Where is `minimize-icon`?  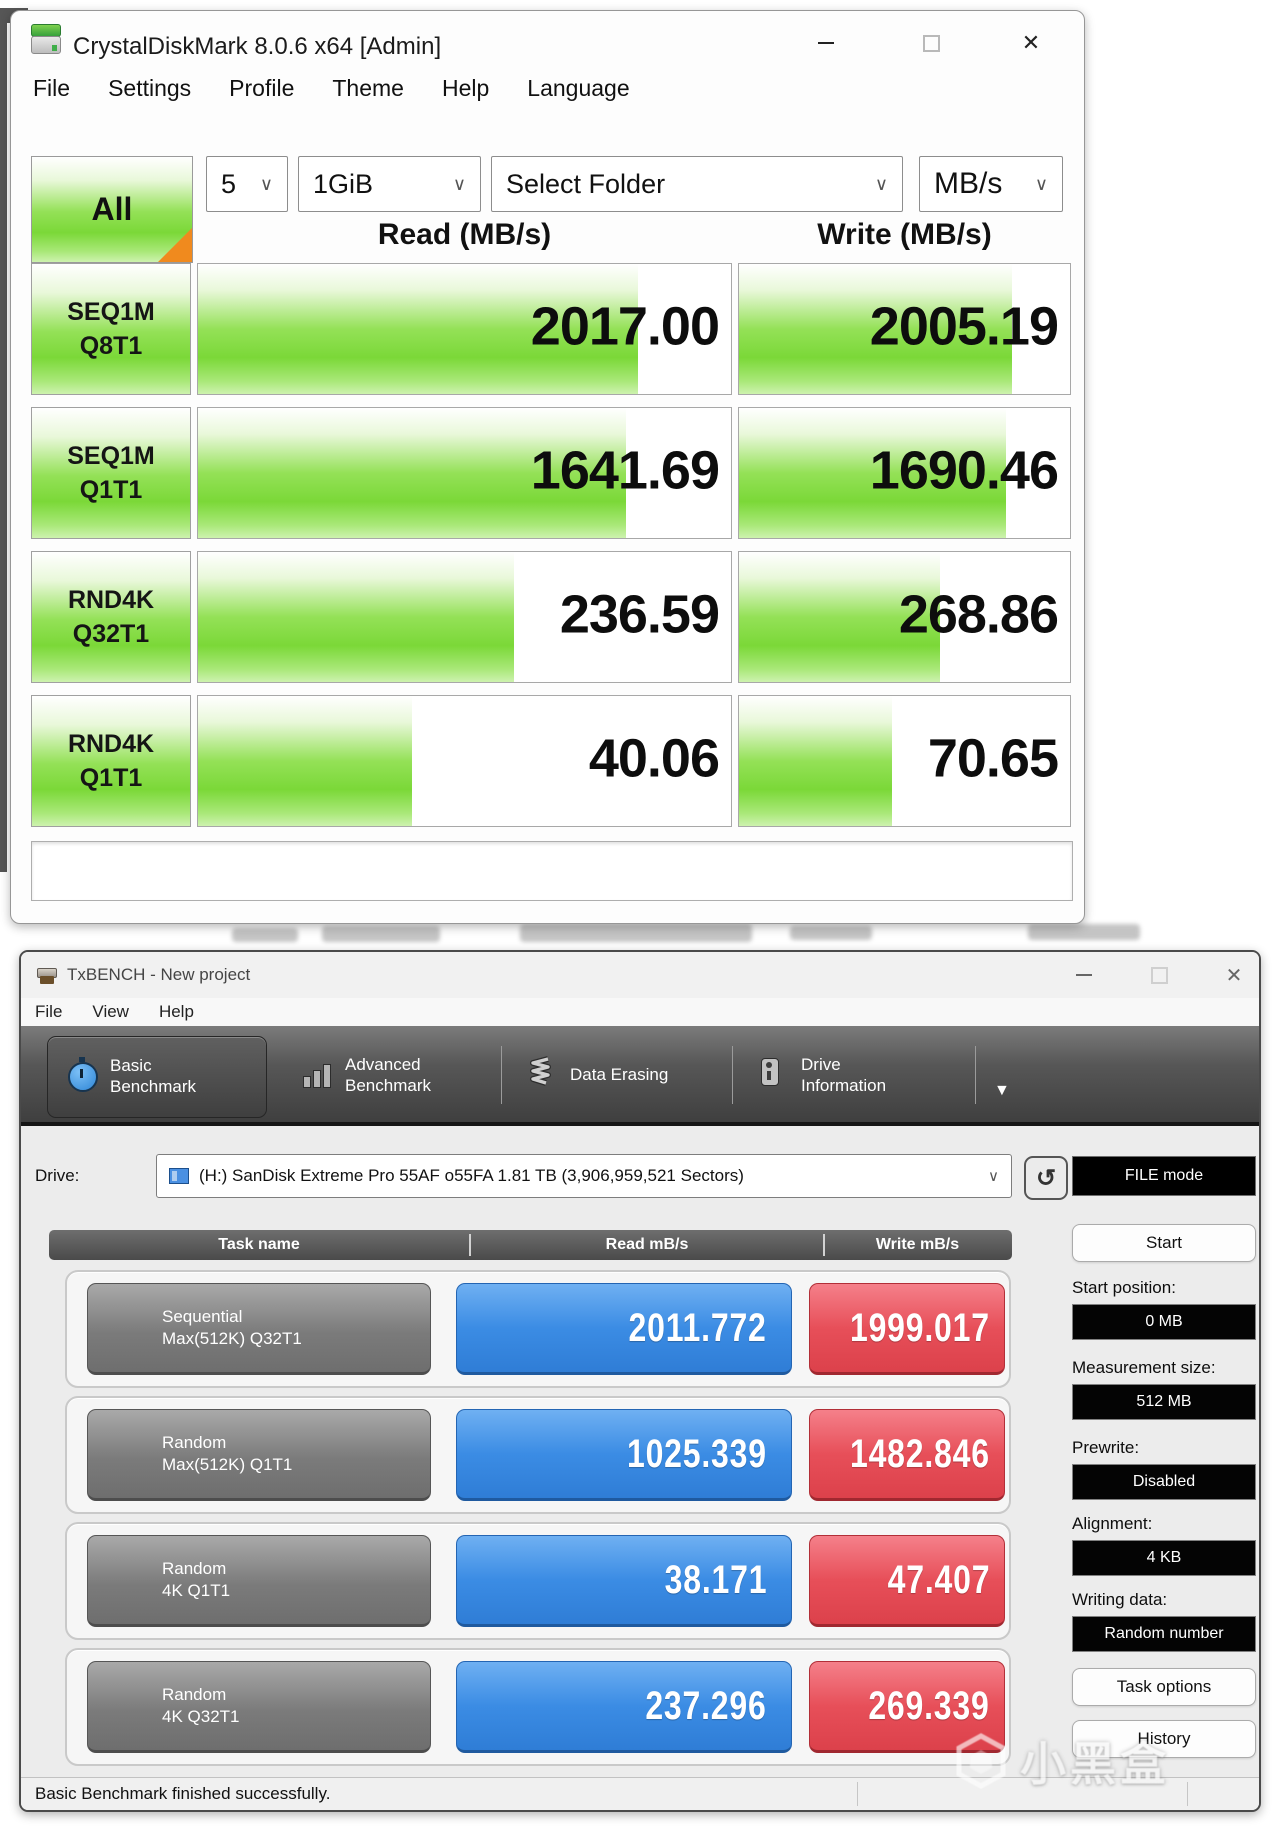
minimize-icon is located at coordinates (1084, 975).